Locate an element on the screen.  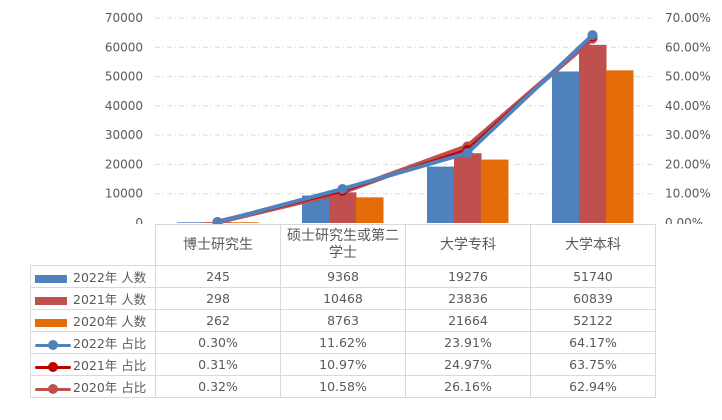
legend-label: 2022年 人数 is located at coordinates (110, 277).